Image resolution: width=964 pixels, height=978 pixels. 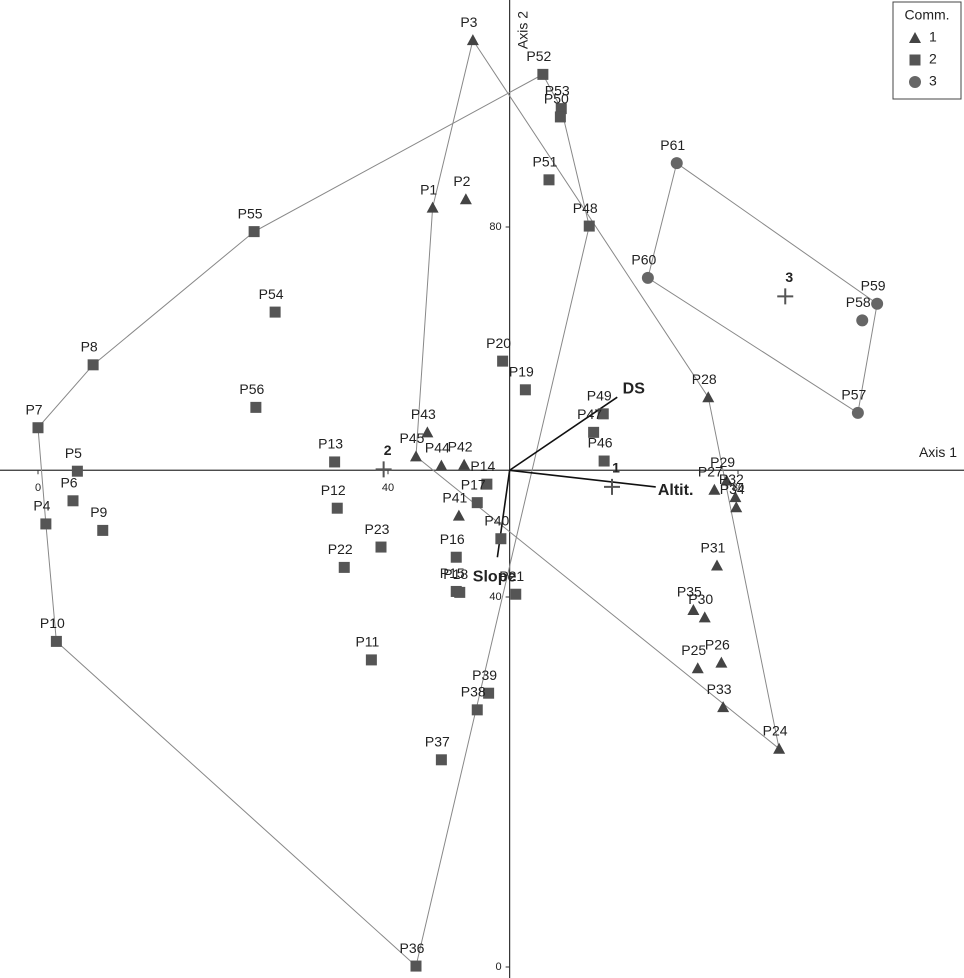 I want to click on point-label: P57, so click(x=853, y=395).